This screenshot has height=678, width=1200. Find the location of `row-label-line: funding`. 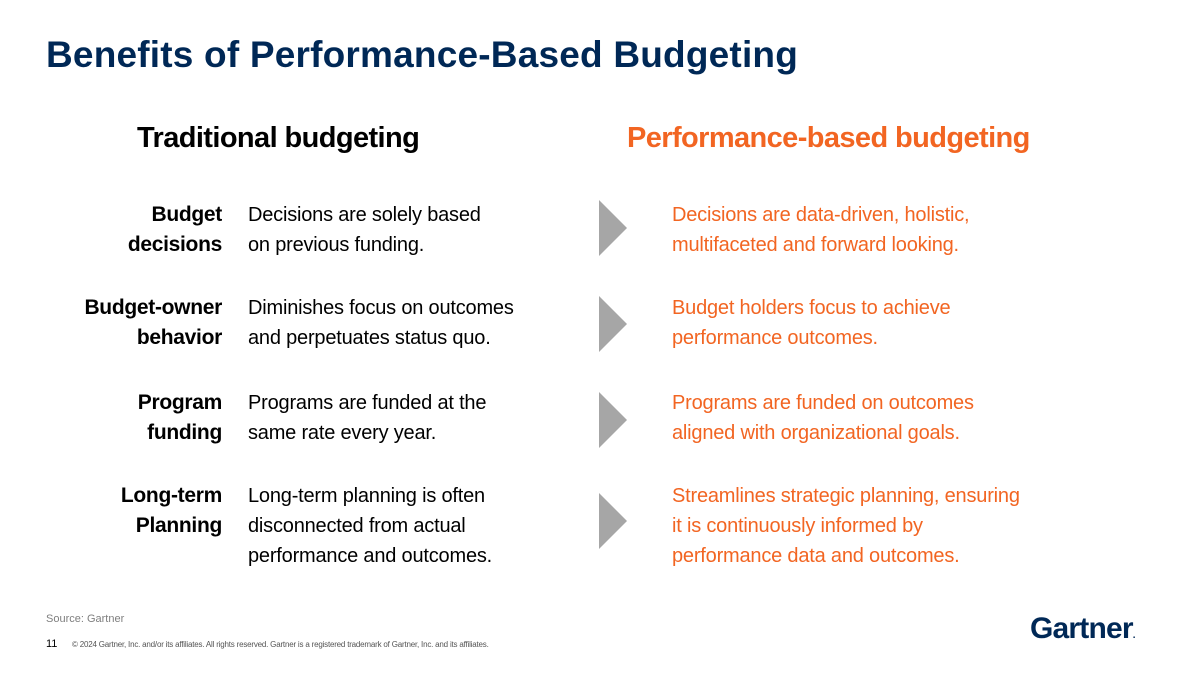

row-label-line: funding is located at coordinates (184, 432).